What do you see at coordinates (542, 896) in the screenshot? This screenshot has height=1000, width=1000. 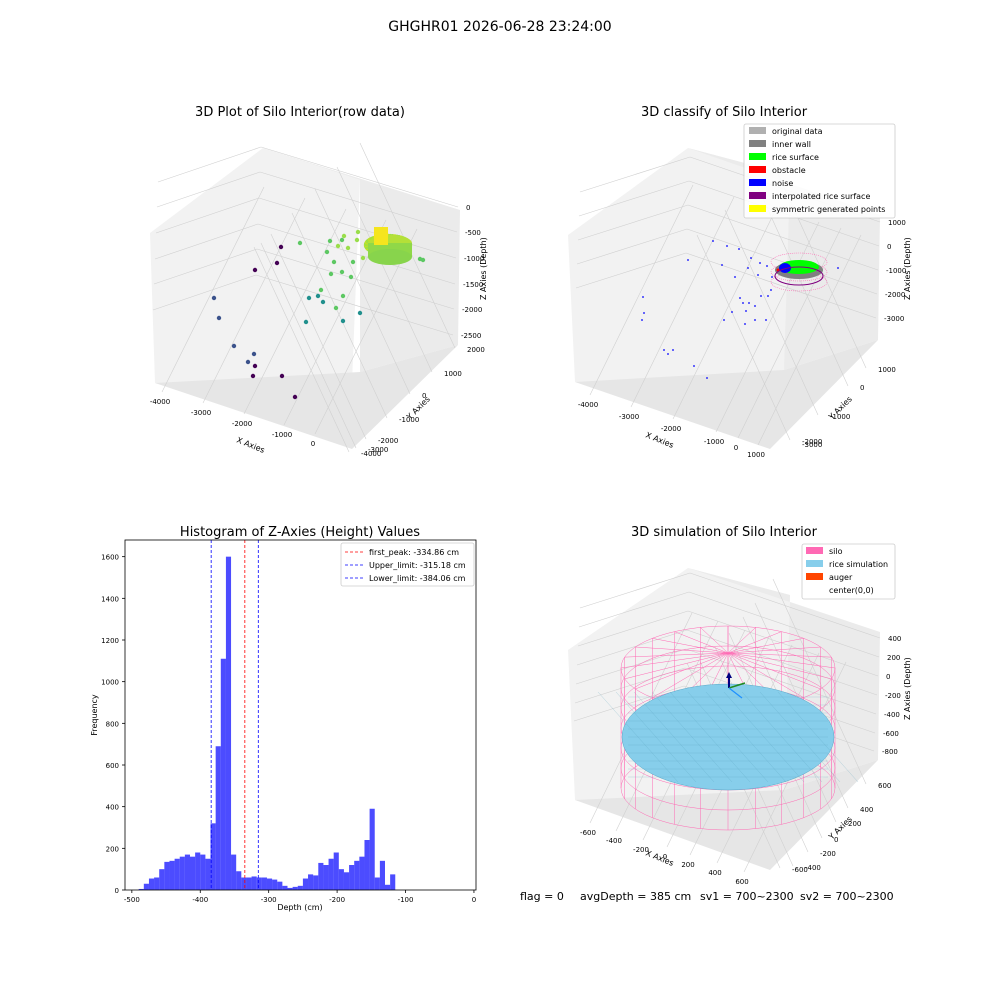 I see `footer-flag: flag = 0` at bounding box center [542, 896].